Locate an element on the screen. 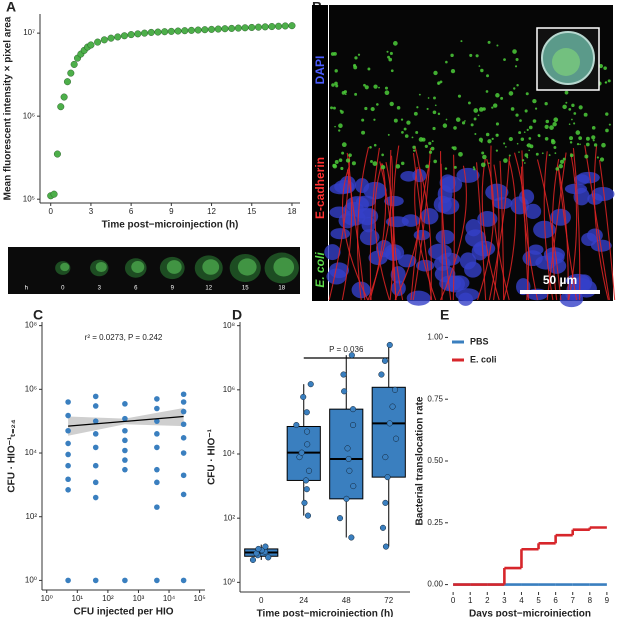 The width and height of the screenshot is (617, 617). panel-letter: A is located at coordinates (11, 7).